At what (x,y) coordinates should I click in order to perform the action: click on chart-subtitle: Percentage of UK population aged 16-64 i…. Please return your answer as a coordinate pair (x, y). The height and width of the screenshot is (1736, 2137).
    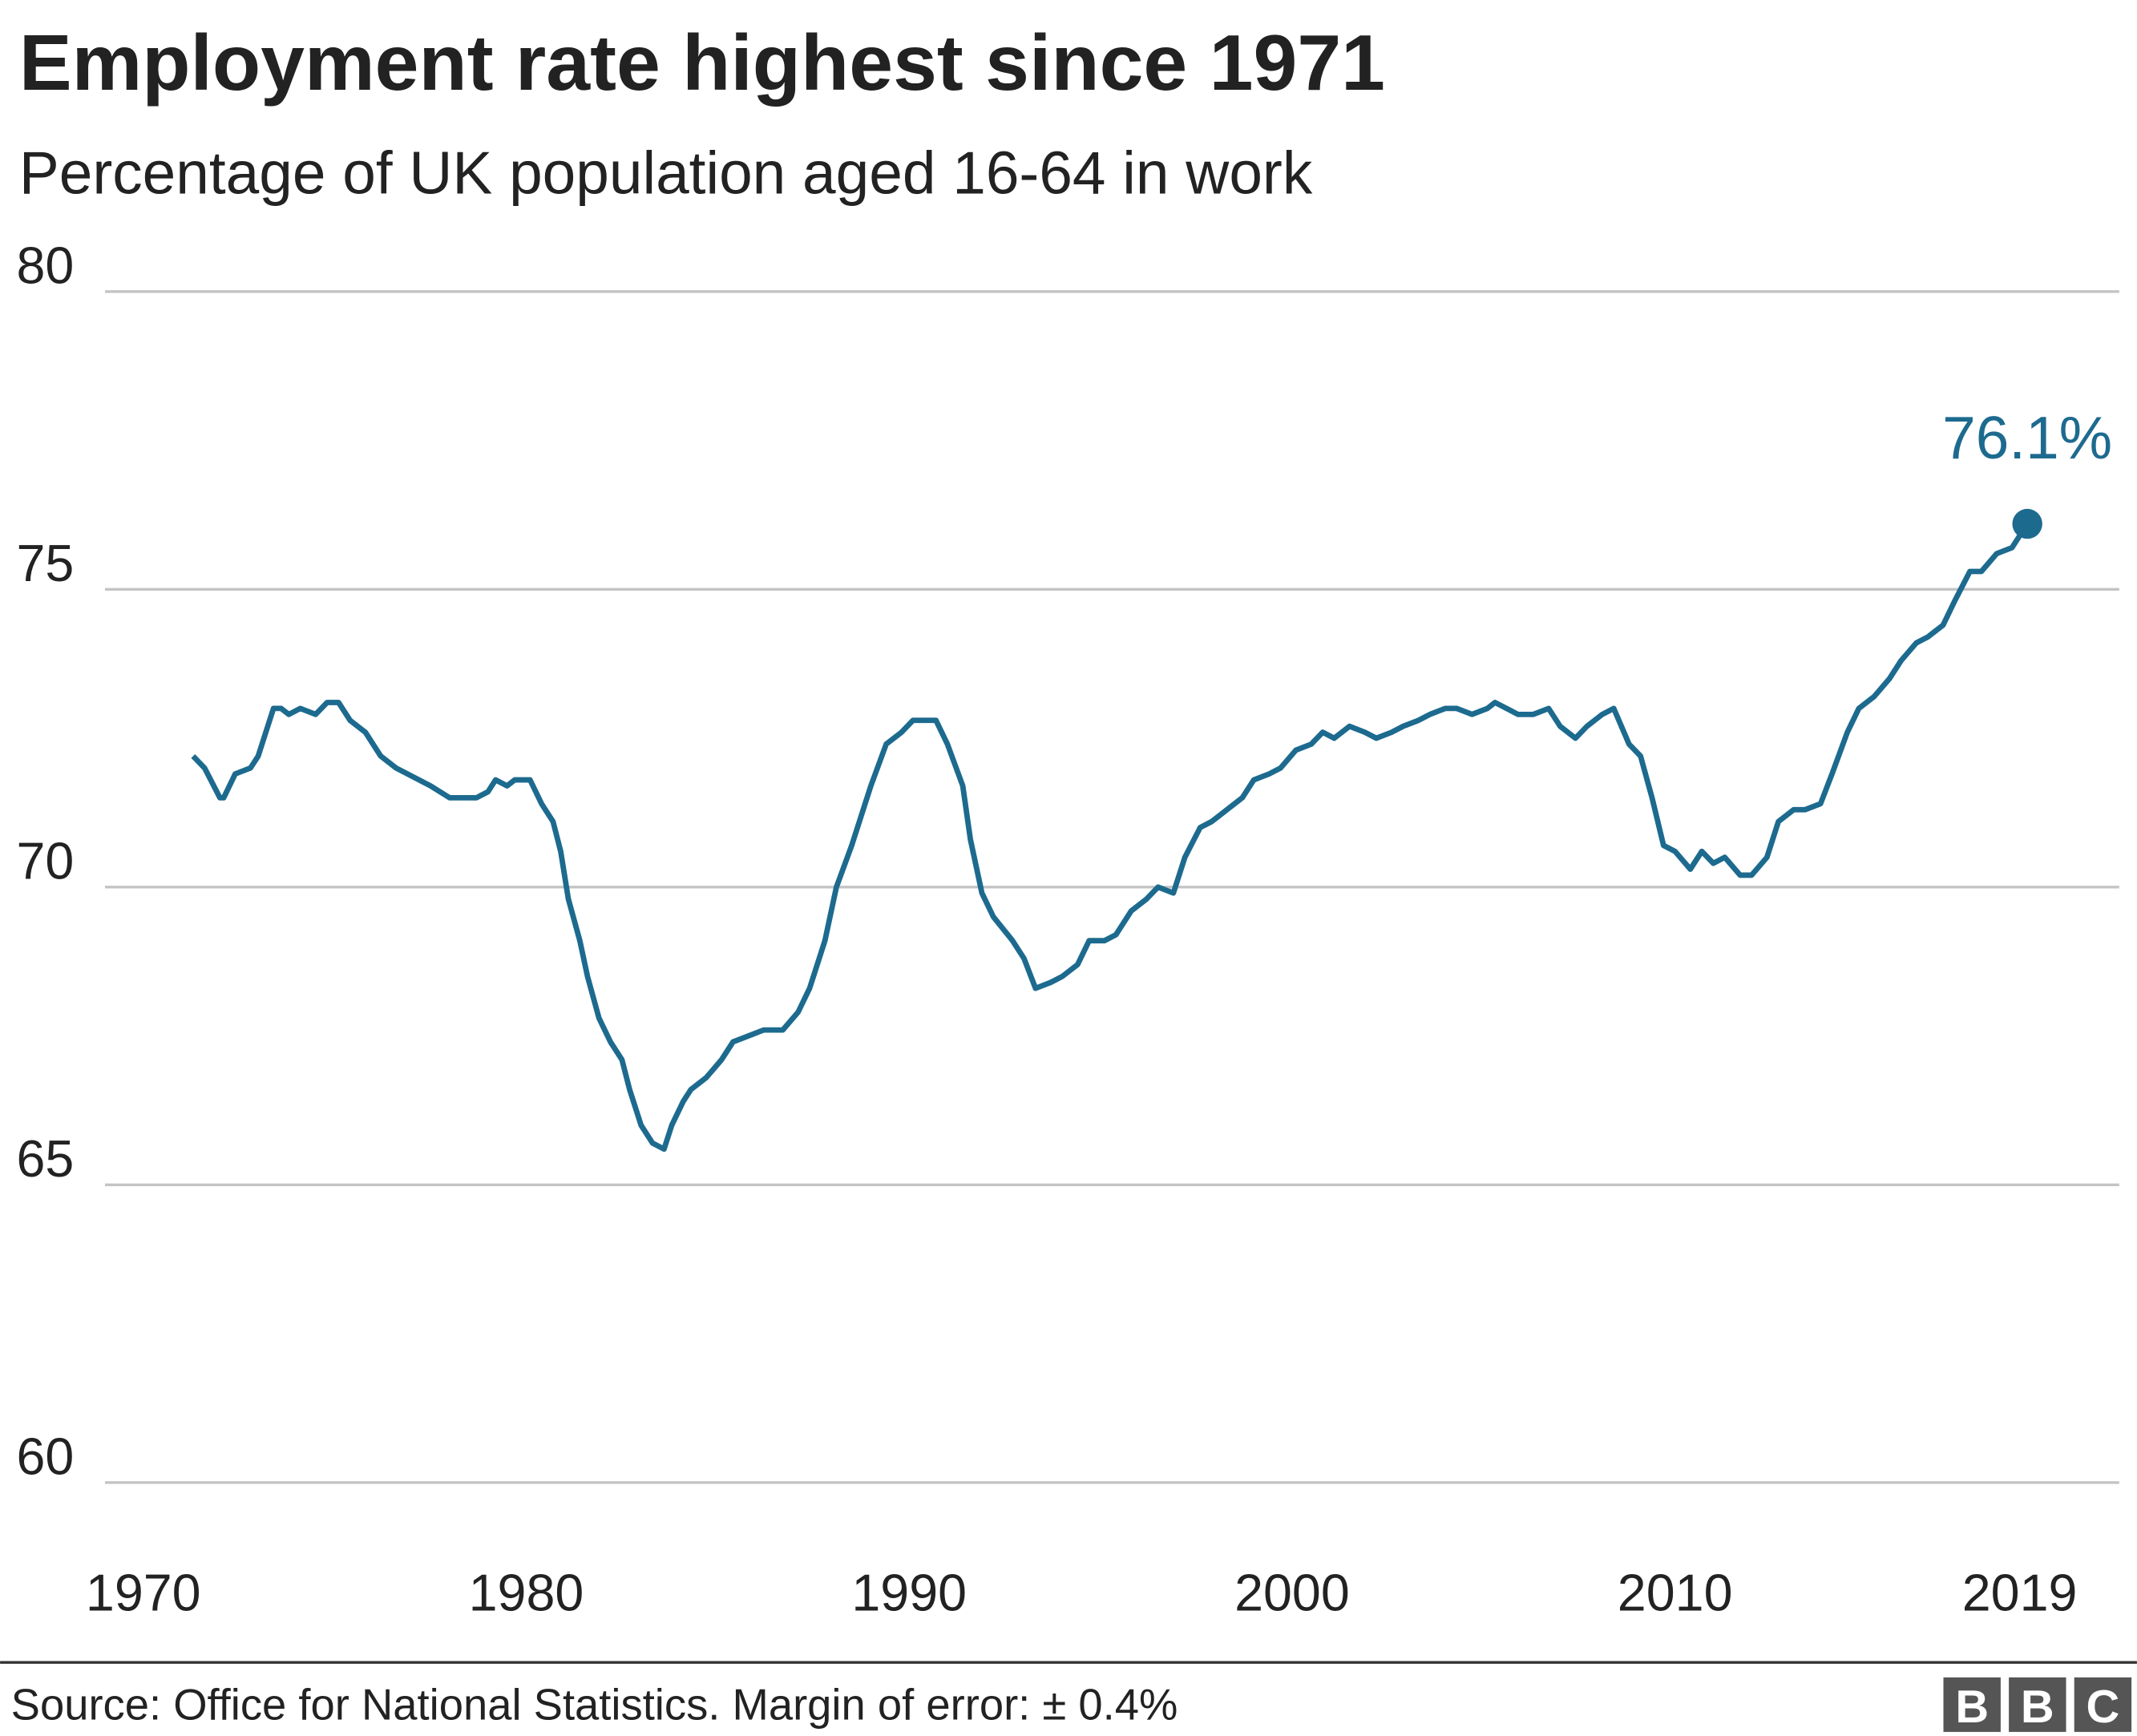
    Looking at the image, I should click on (666, 172).